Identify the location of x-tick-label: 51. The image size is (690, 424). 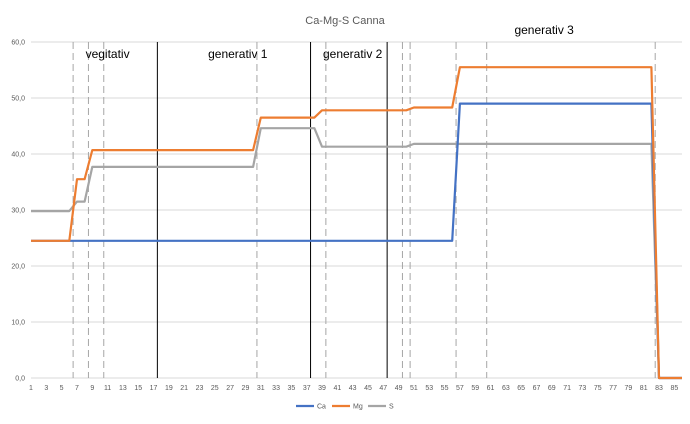
(414, 388).